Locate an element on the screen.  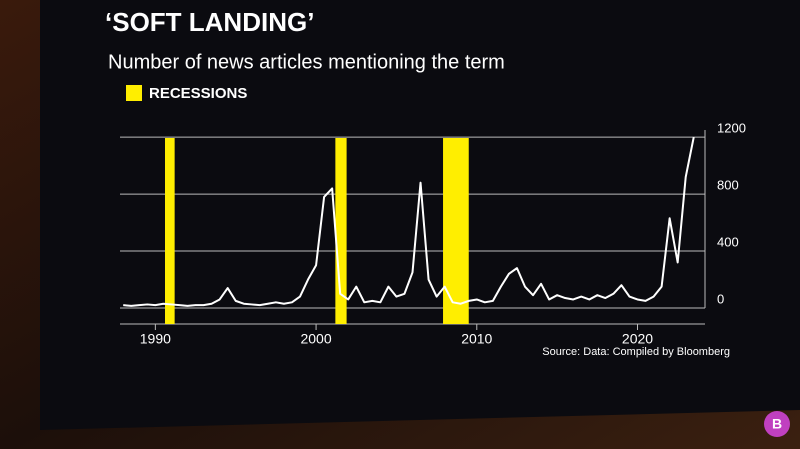
y-tick-label: 1200 is located at coordinates (731, 128).